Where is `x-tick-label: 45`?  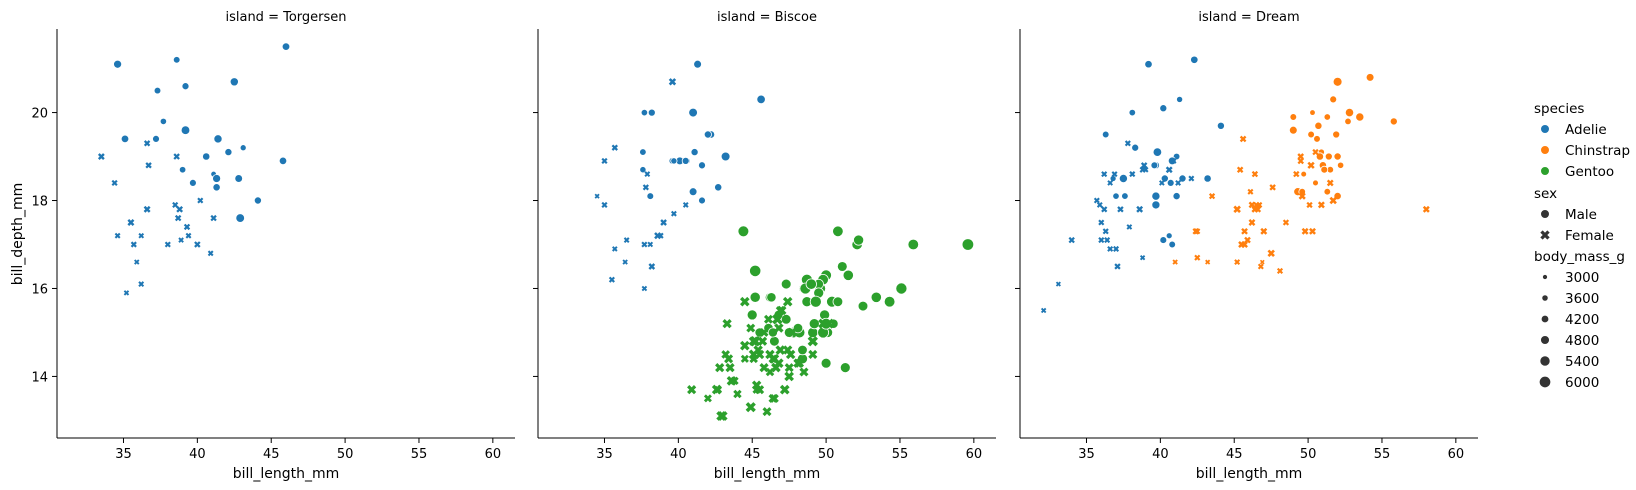 x-tick-label: 45 is located at coordinates (752, 454).